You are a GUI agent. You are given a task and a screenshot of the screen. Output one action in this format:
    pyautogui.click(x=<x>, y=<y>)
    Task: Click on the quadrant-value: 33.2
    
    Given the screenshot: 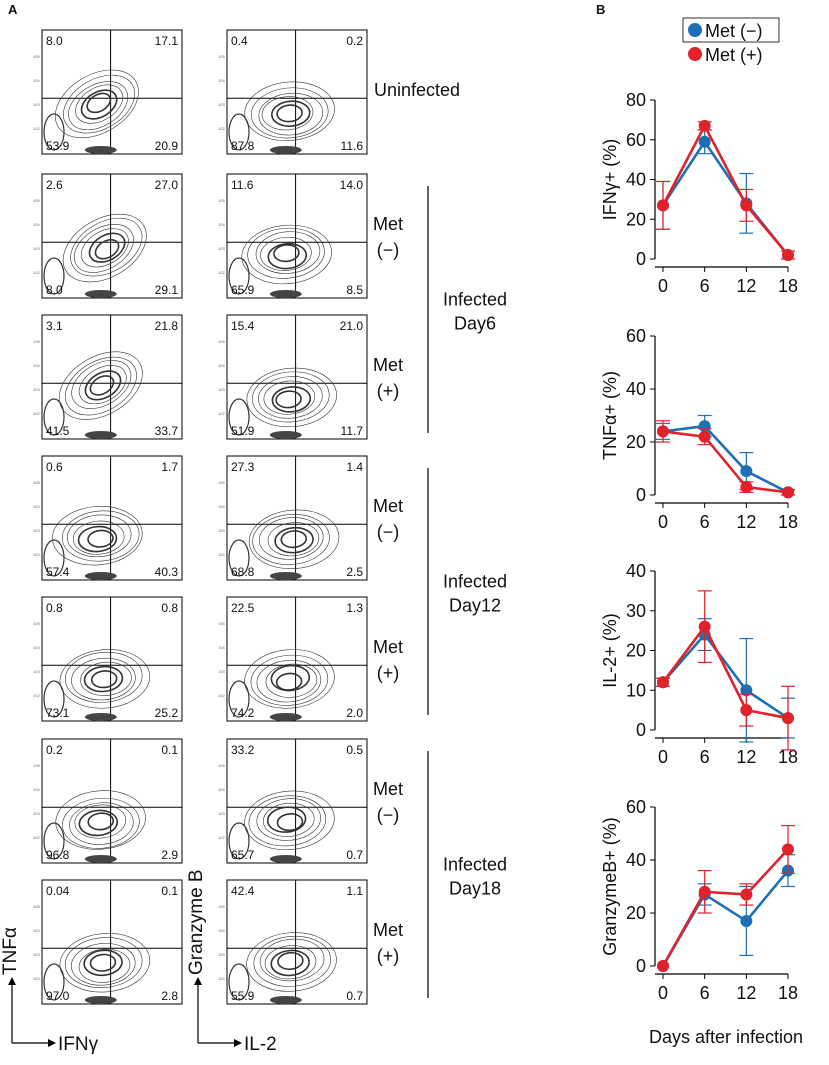 What is the action you would take?
    pyautogui.click(x=243, y=750)
    